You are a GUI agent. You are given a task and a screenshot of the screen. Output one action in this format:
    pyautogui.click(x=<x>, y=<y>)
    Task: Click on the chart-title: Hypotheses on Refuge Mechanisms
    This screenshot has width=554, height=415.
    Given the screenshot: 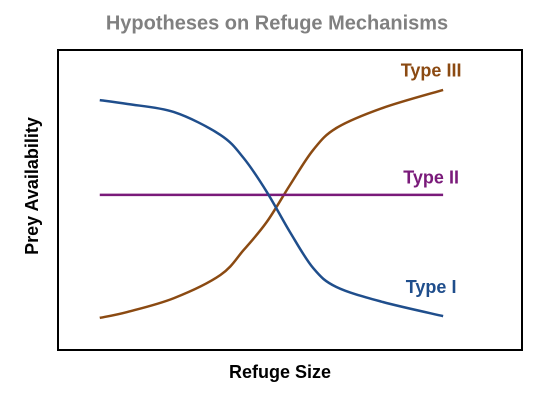 What is the action you would take?
    pyautogui.click(x=277, y=23)
    